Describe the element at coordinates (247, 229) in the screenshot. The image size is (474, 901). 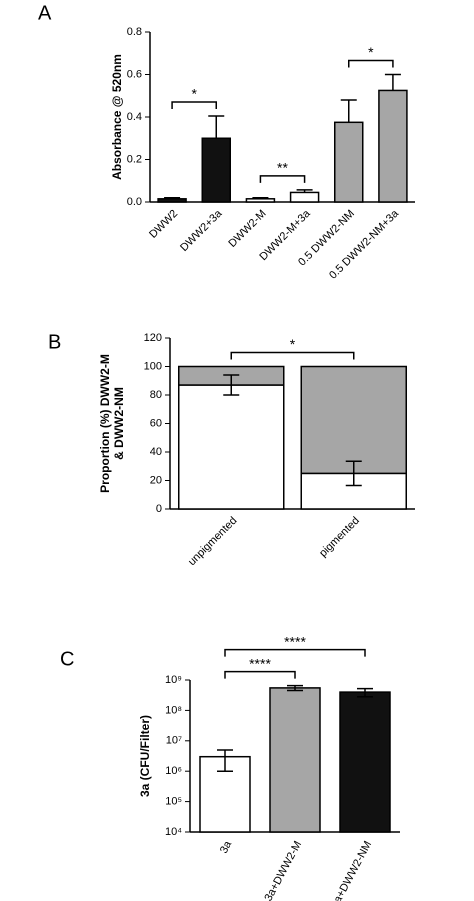
I see `x-tick-label: DWW2-M` at that location.